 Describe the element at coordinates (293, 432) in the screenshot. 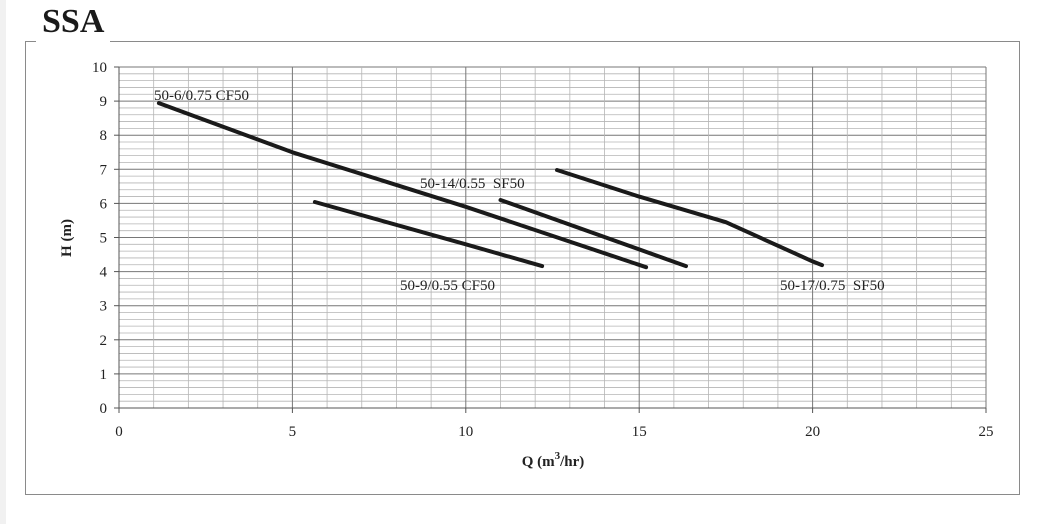

I see `x-tick-label: 5` at that location.